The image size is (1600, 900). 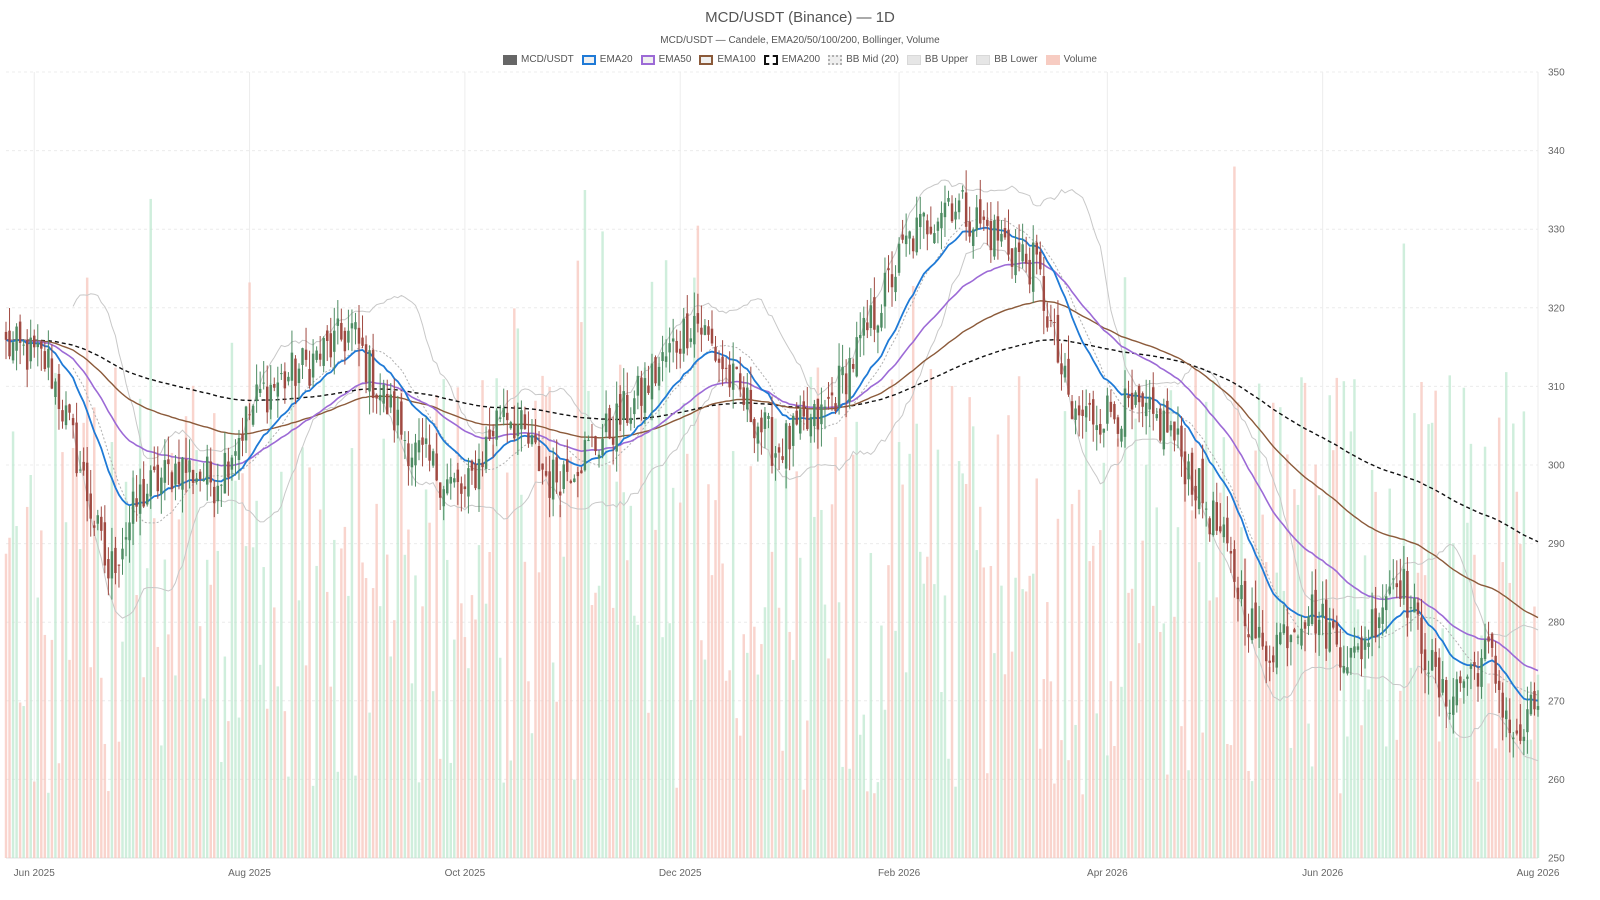 What do you see at coordinates (675, 59) in the screenshot?
I see `legend-label-ema50: EMA50` at bounding box center [675, 59].